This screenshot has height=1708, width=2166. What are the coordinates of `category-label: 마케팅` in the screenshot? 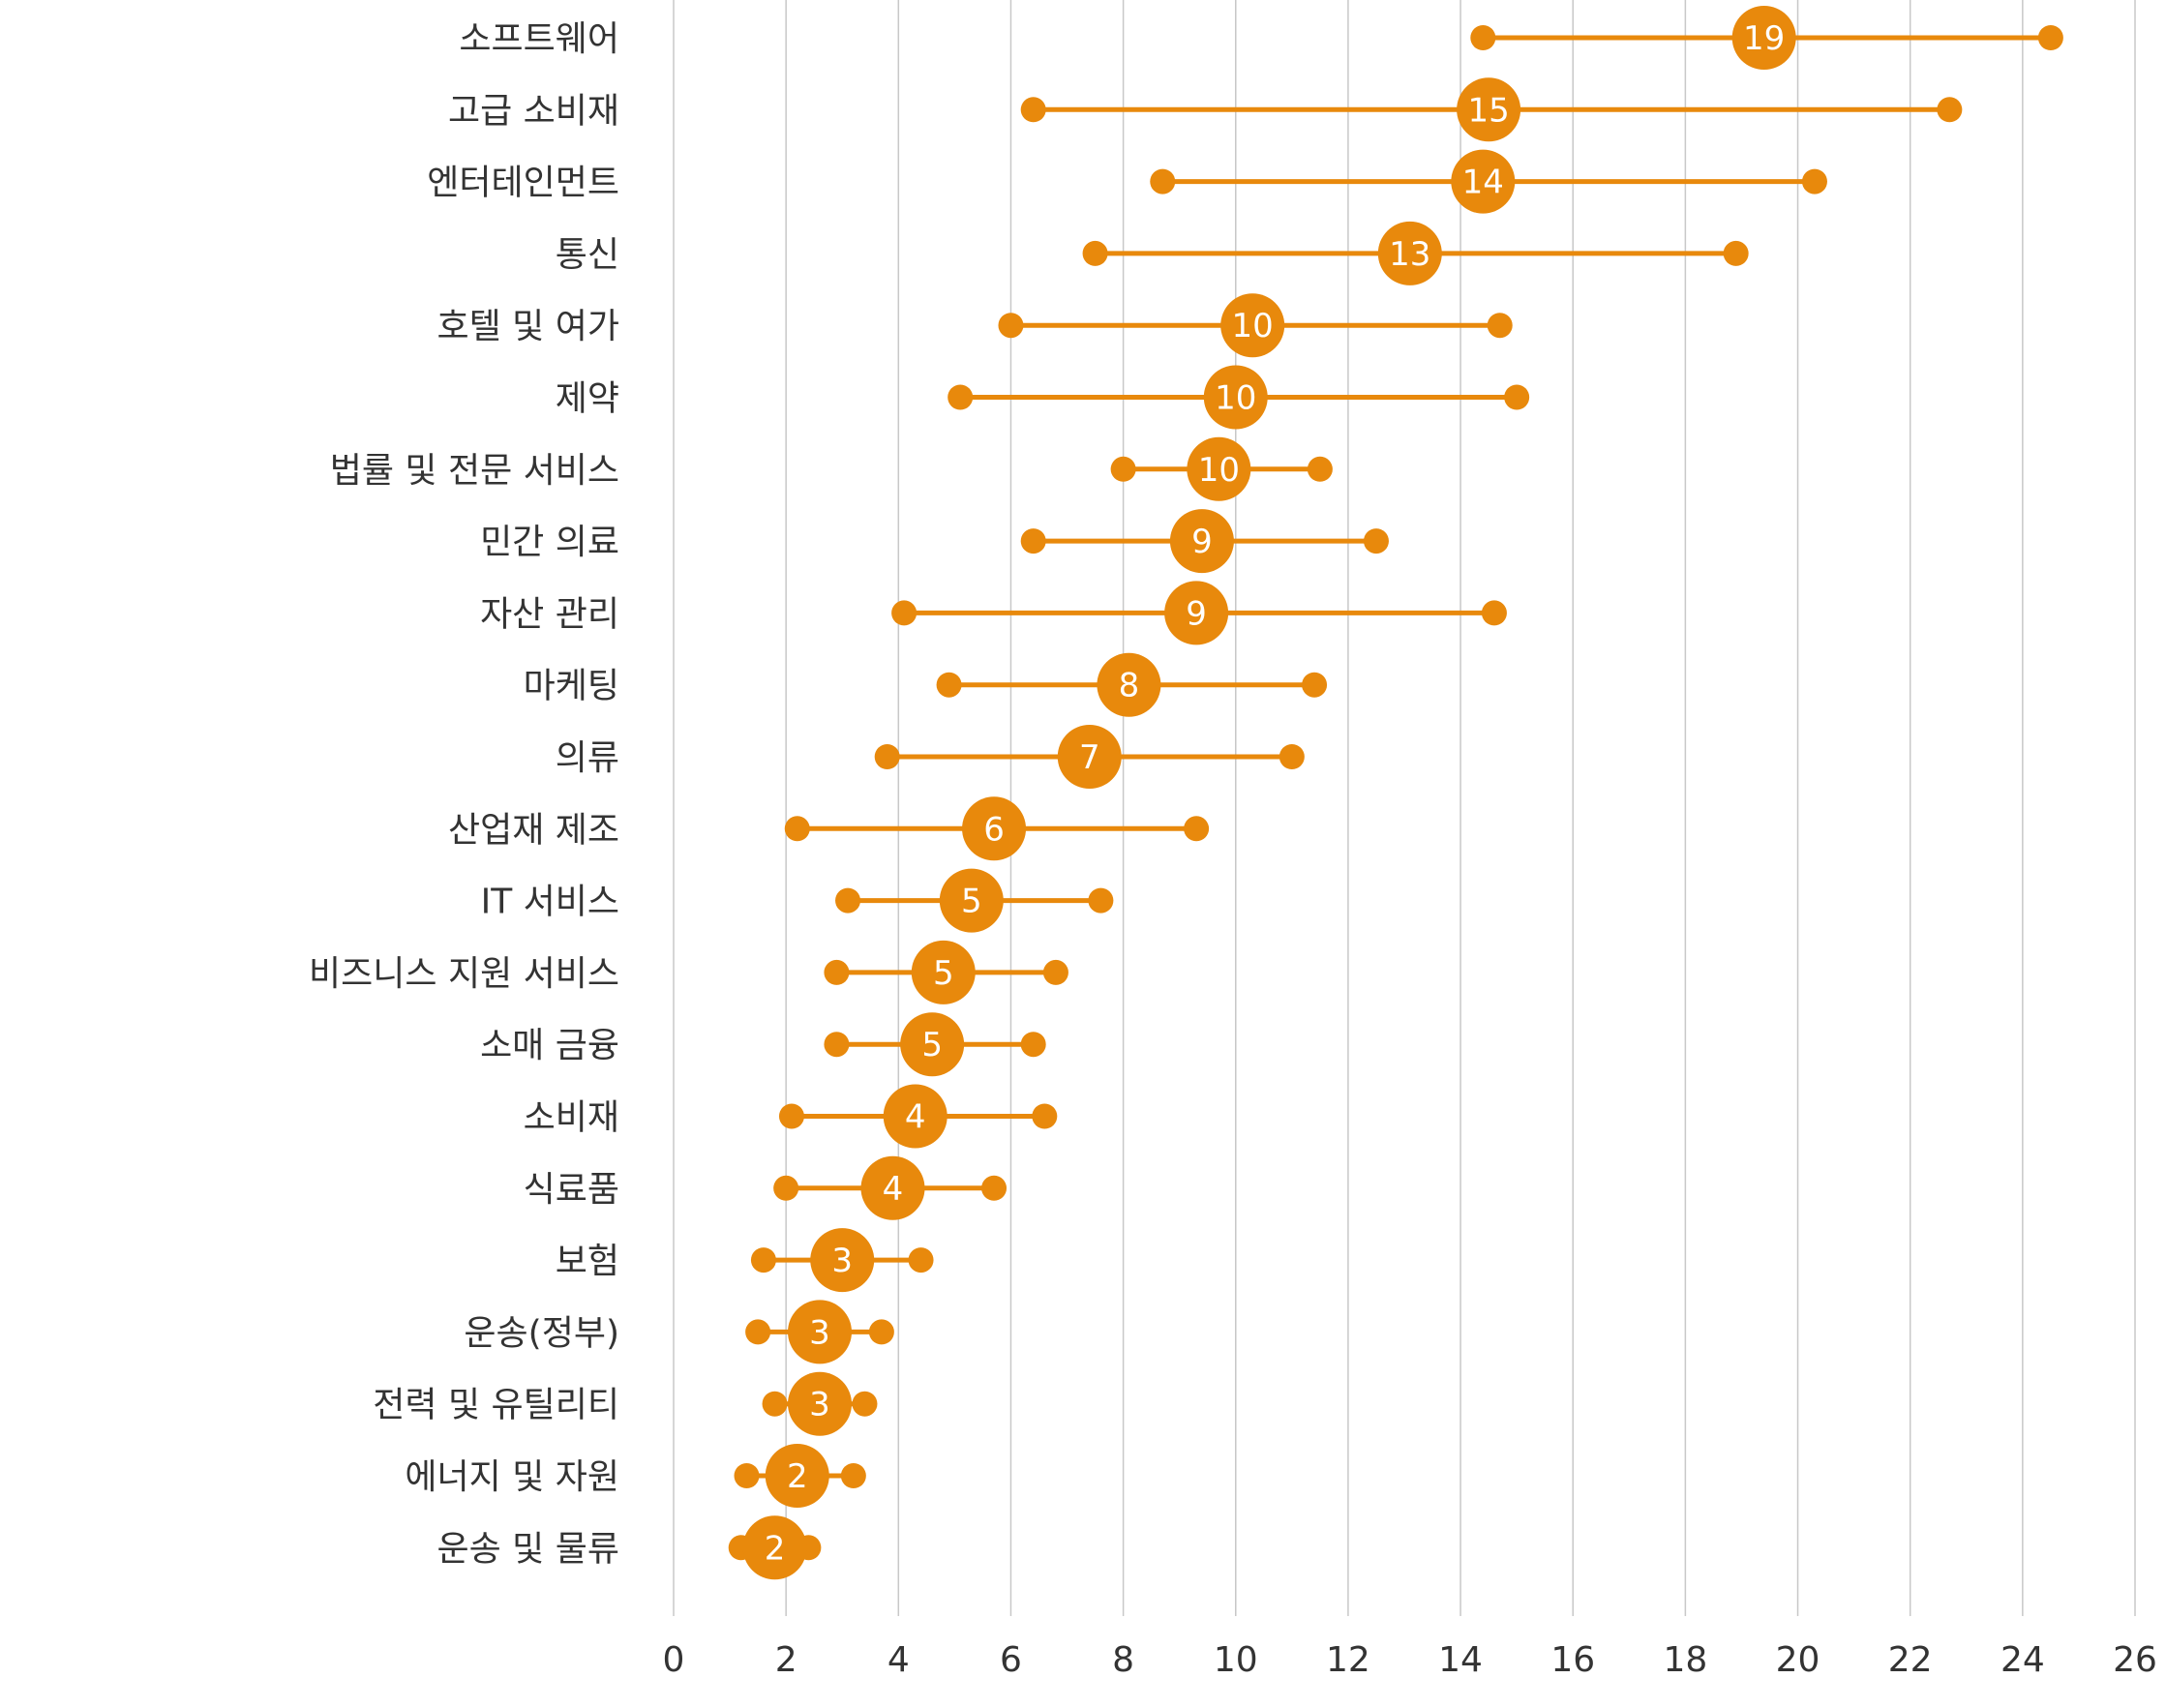 It's located at (571, 686).